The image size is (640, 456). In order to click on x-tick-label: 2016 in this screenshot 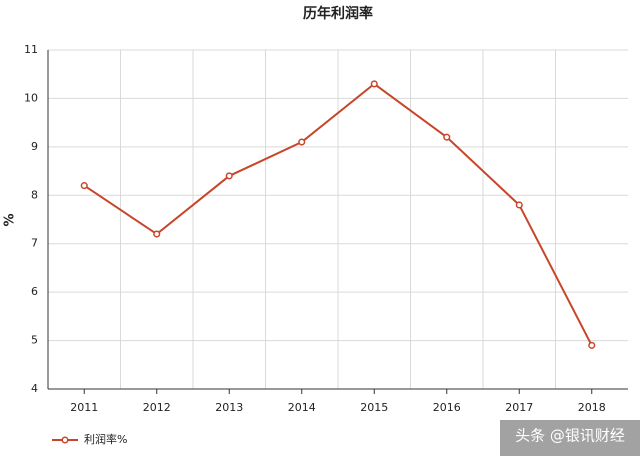, I will do `click(447, 407)`.